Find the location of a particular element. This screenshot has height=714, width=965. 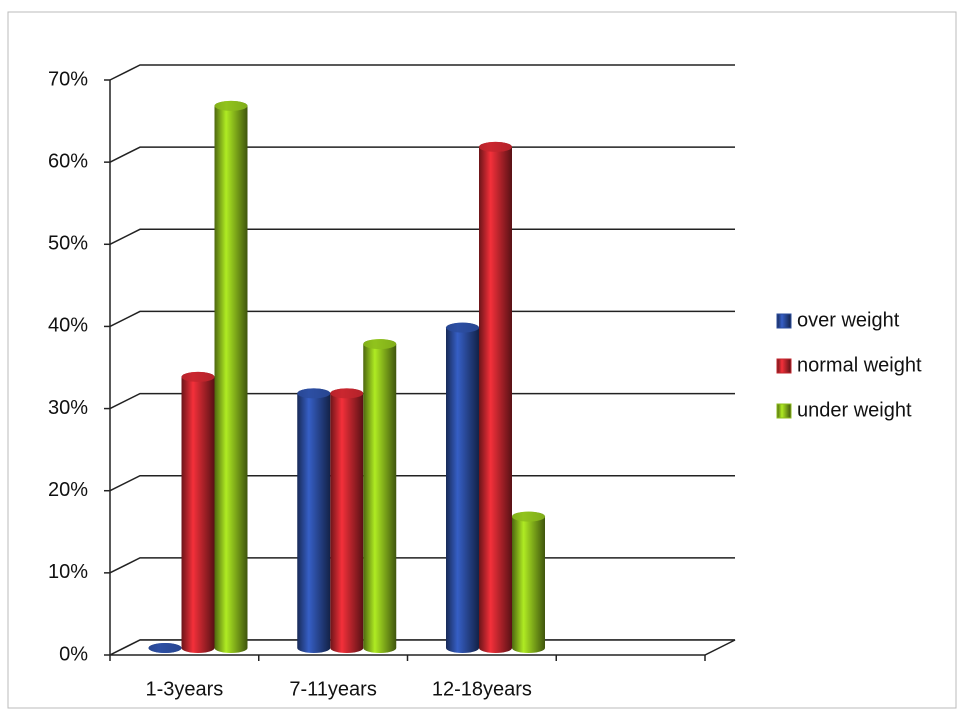

y-tick-label: 50% is located at coordinates (68, 244).